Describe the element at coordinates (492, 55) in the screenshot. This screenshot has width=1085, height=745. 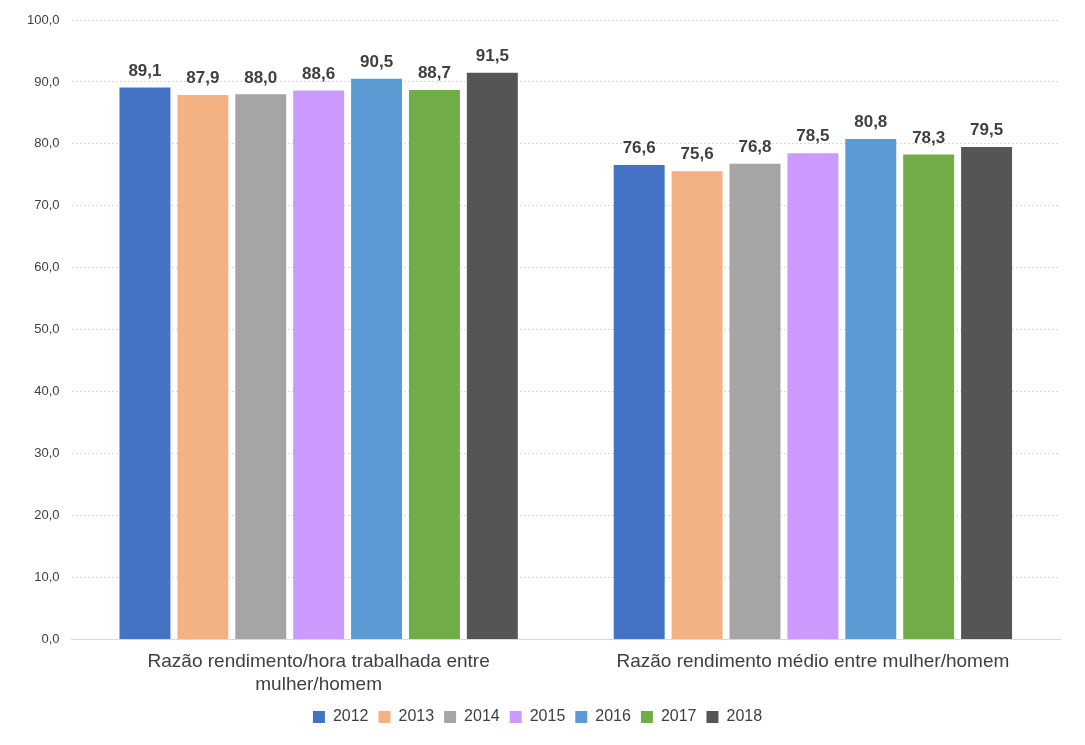
I see `data-label: 91,5` at that location.